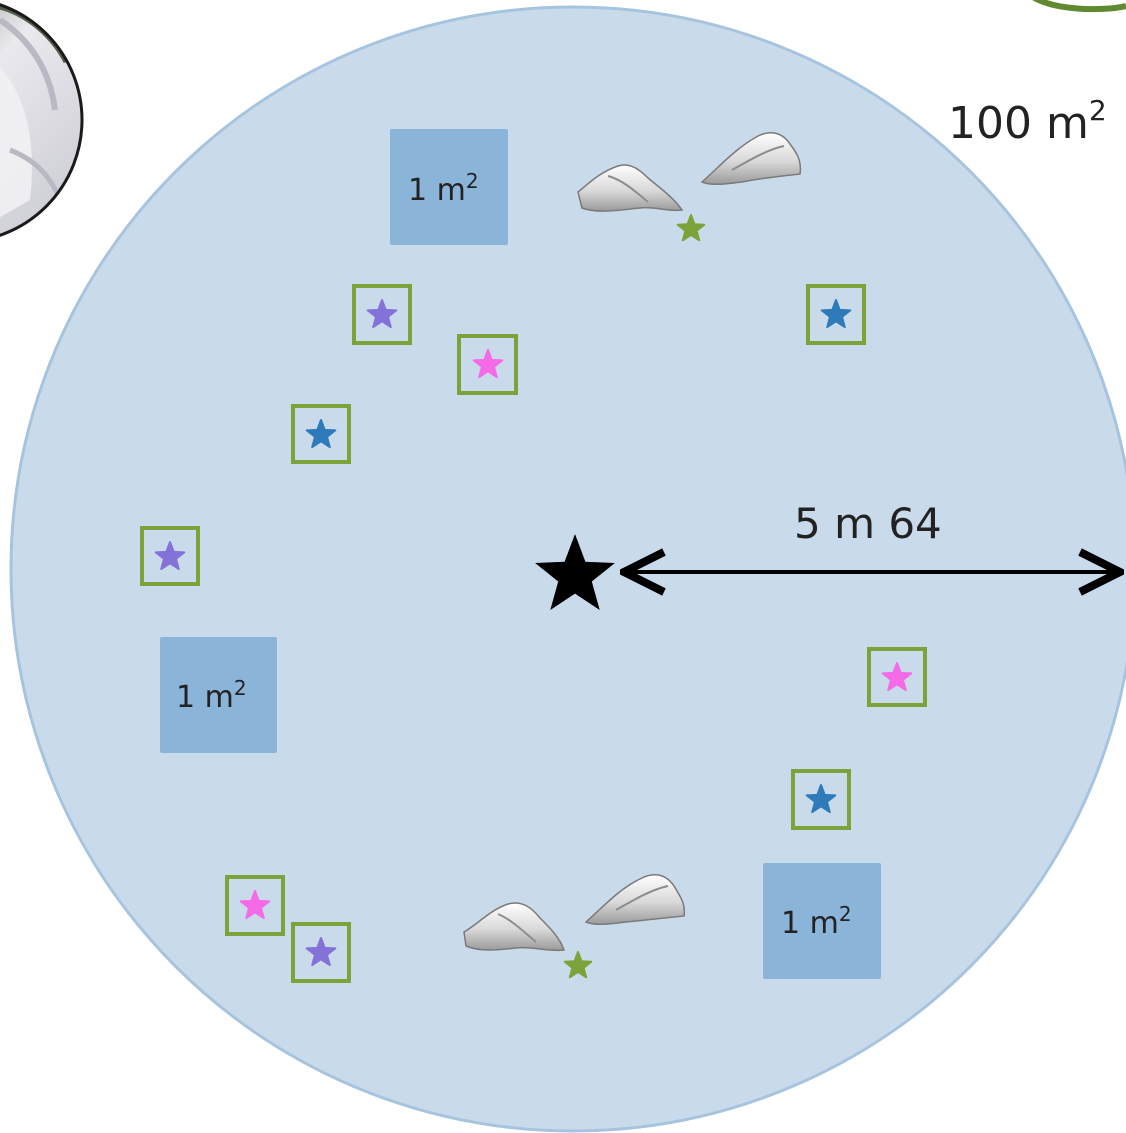 The width and height of the screenshot is (1126, 1133). What do you see at coordinates (868, 523) in the screenshot?
I see `radius-label: 5 m 64` at bounding box center [868, 523].